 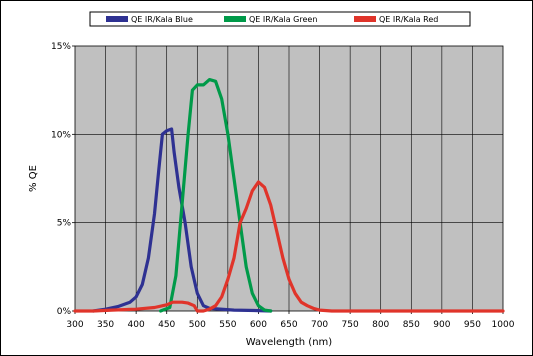 What do you see at coordinates (105, 325) in the screenshot?
I see `x-tick-label: 350` at bounding box center [105, 325].